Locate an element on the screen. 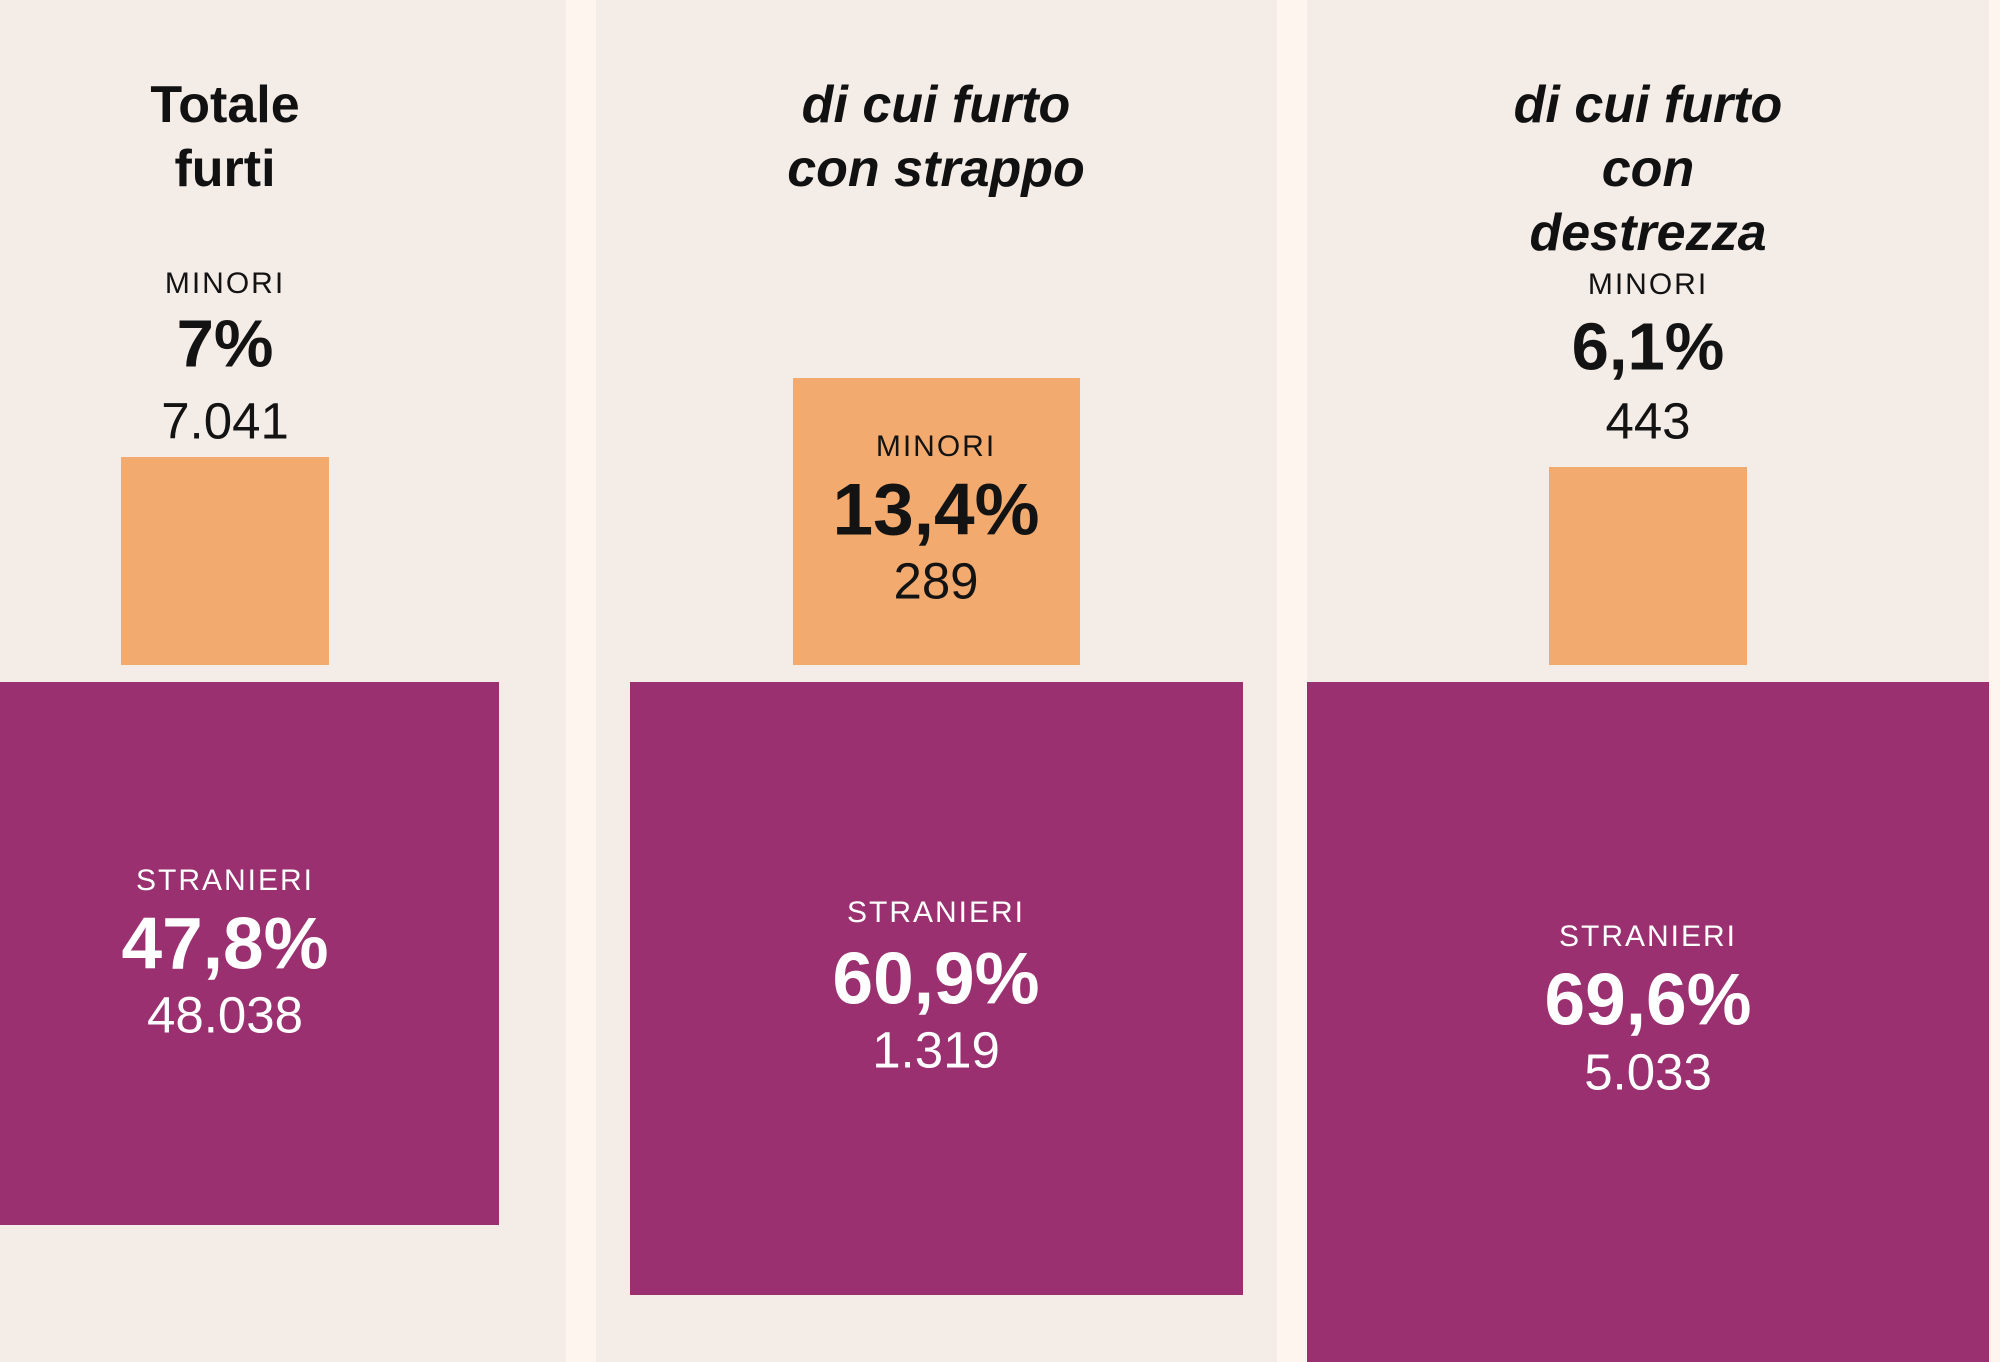 This screenshot has height=1362, width=2000. stranieri-percent: 47,8% is located at coordinates (225, 944).